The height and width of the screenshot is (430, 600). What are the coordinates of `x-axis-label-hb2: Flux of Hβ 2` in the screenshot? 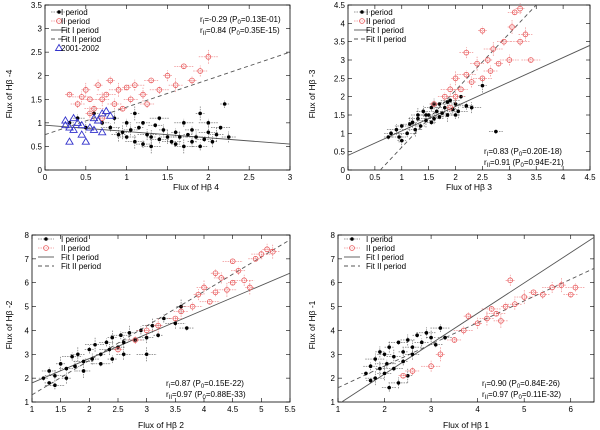 It's located at (161, 425).